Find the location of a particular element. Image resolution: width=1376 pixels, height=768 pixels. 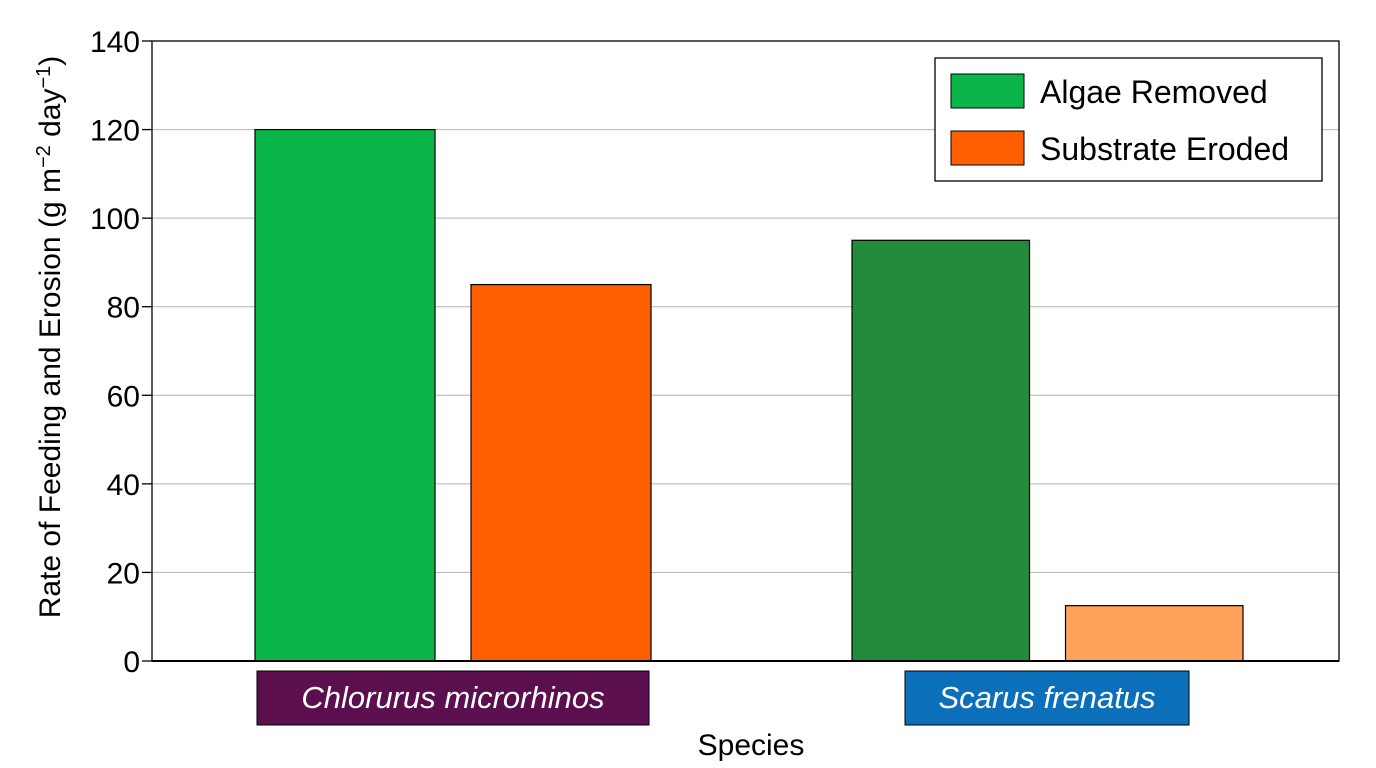

y-tick-label: 60 is located at coordinates (123, 396).